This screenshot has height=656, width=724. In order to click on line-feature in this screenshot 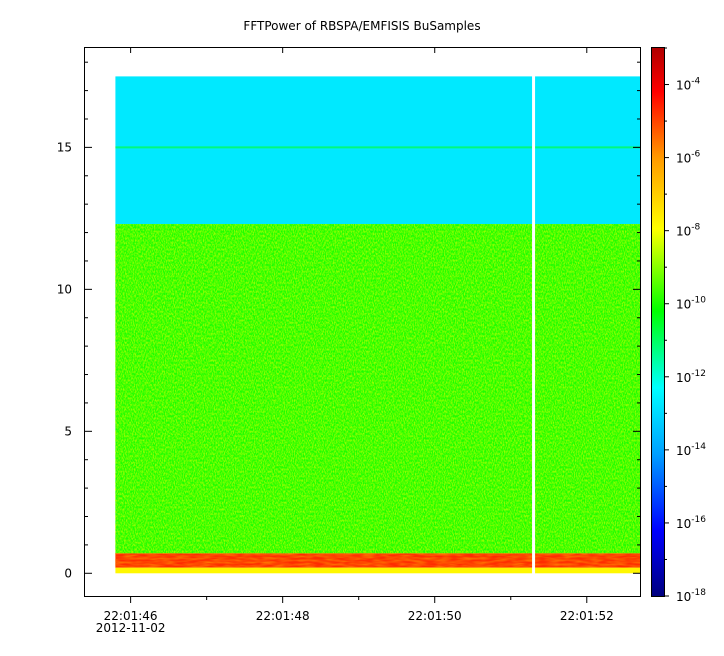, I will do `click(378, 147)`.